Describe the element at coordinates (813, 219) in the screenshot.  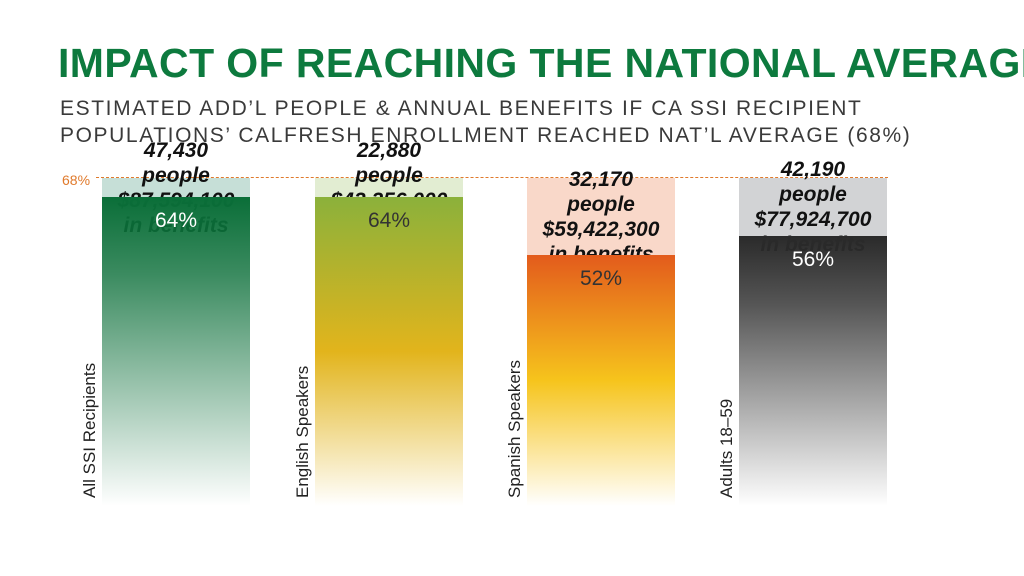
I see `benefits-amount: $77,924,700` at that location.